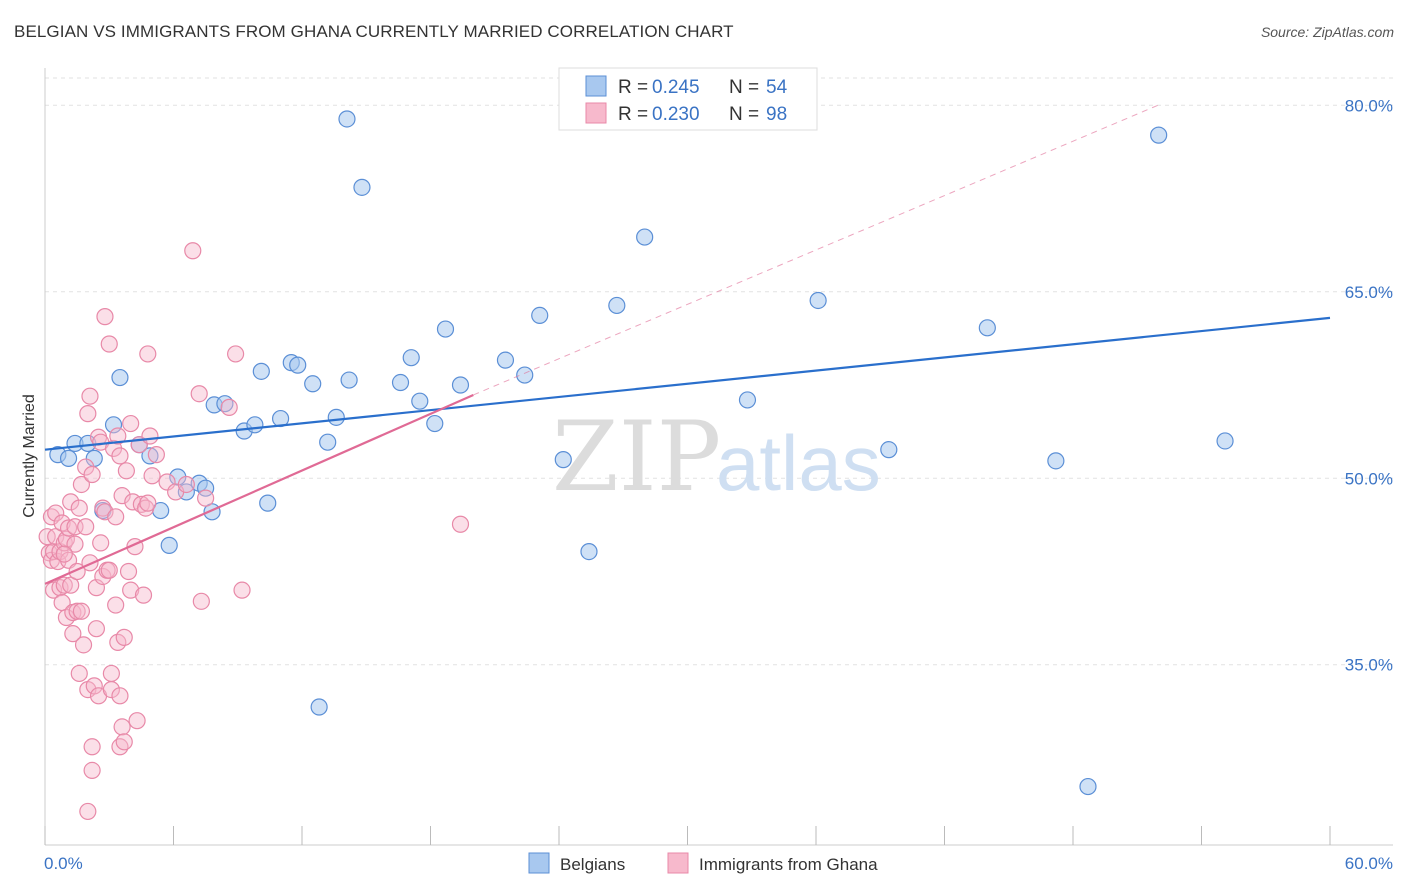 The width and height of the screenshot is (1406, 892). What do you see at coordinates (1369, 863) in the screenshot?
I see `x-tick-label-max: 60.0%` at bounding box center [1369, 863].